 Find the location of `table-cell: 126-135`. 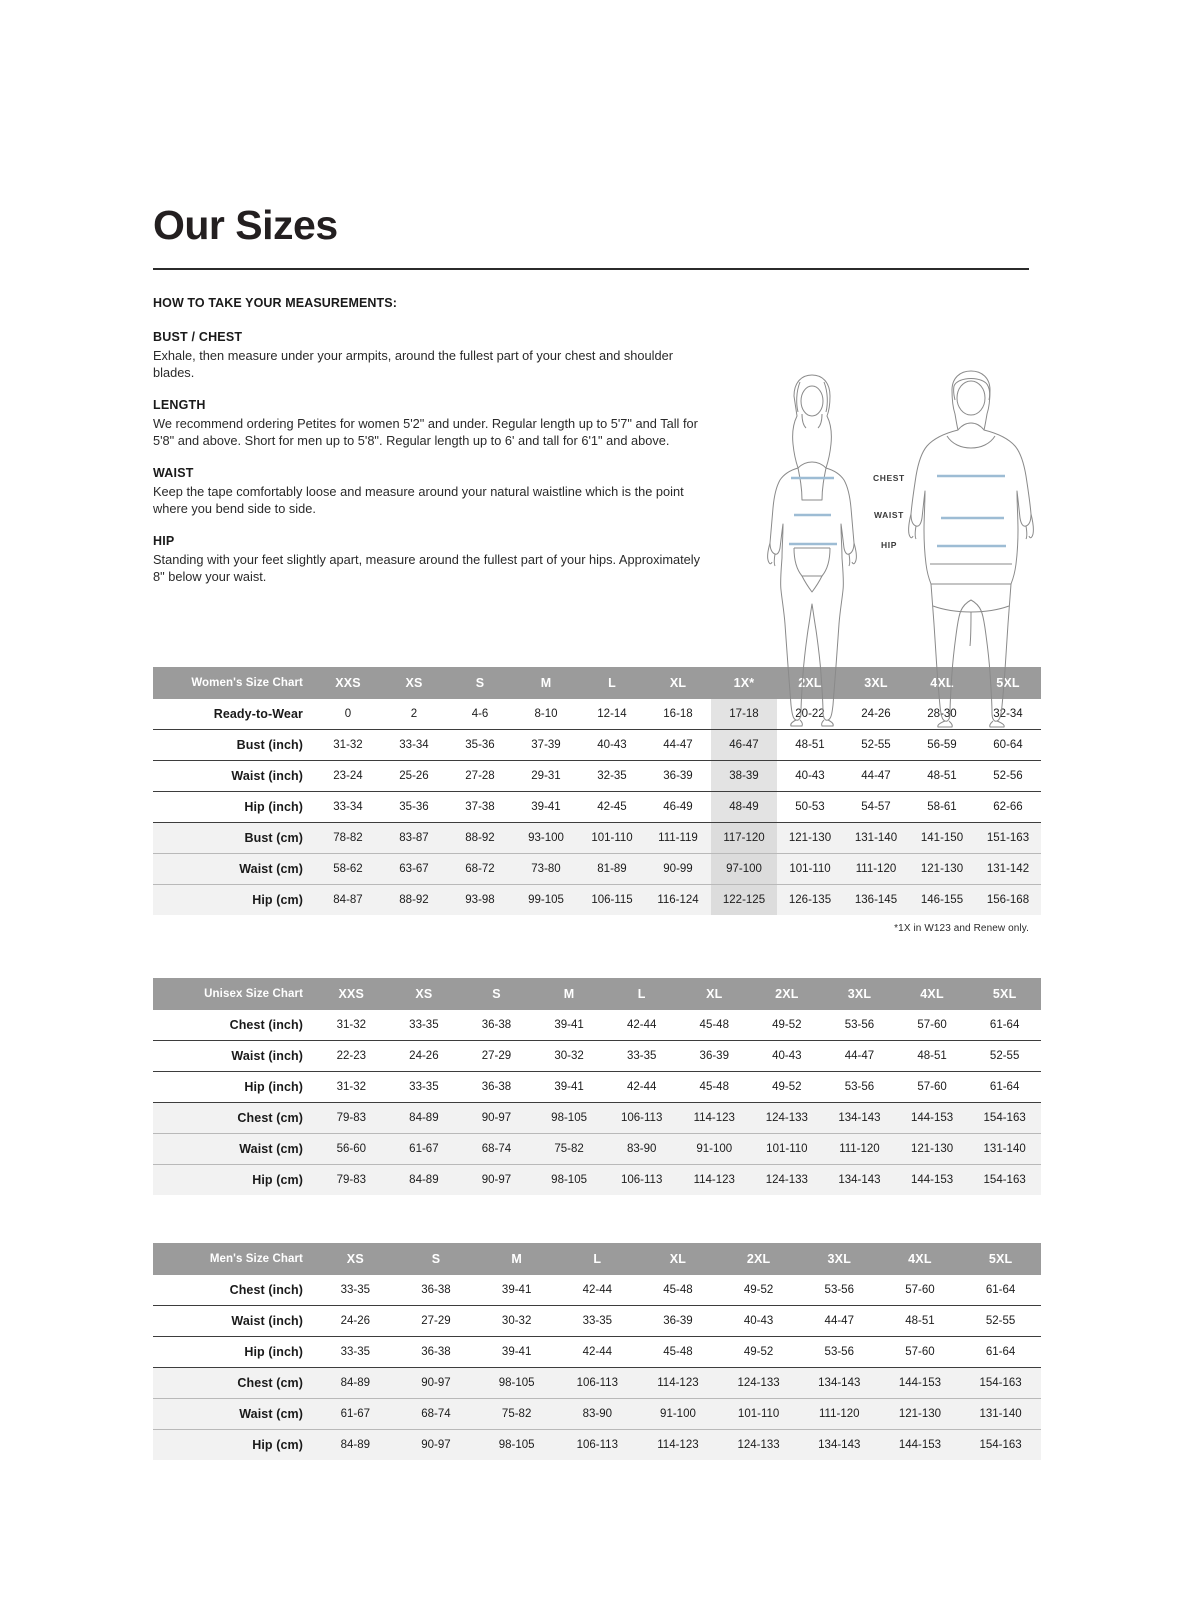

table-cell: 126-135 is located at coordinates (810, 899).